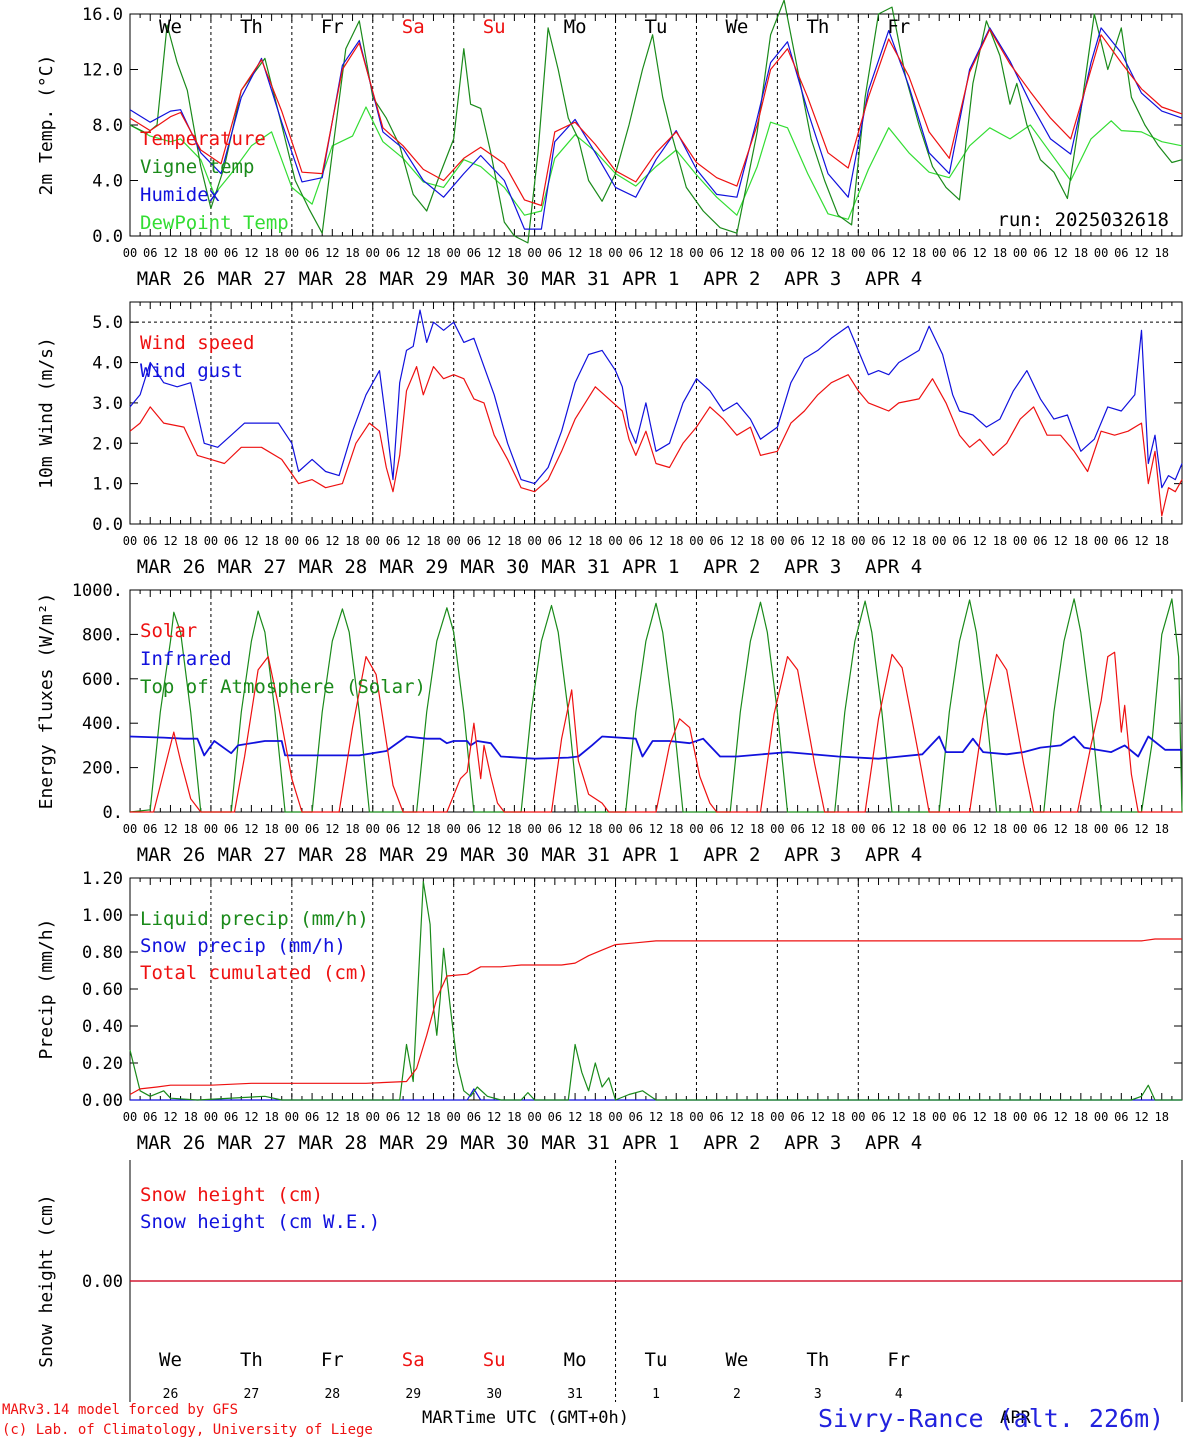 The image size is (1194, 1440). I want to click on series-line-wind-gust, so click(656, 399).